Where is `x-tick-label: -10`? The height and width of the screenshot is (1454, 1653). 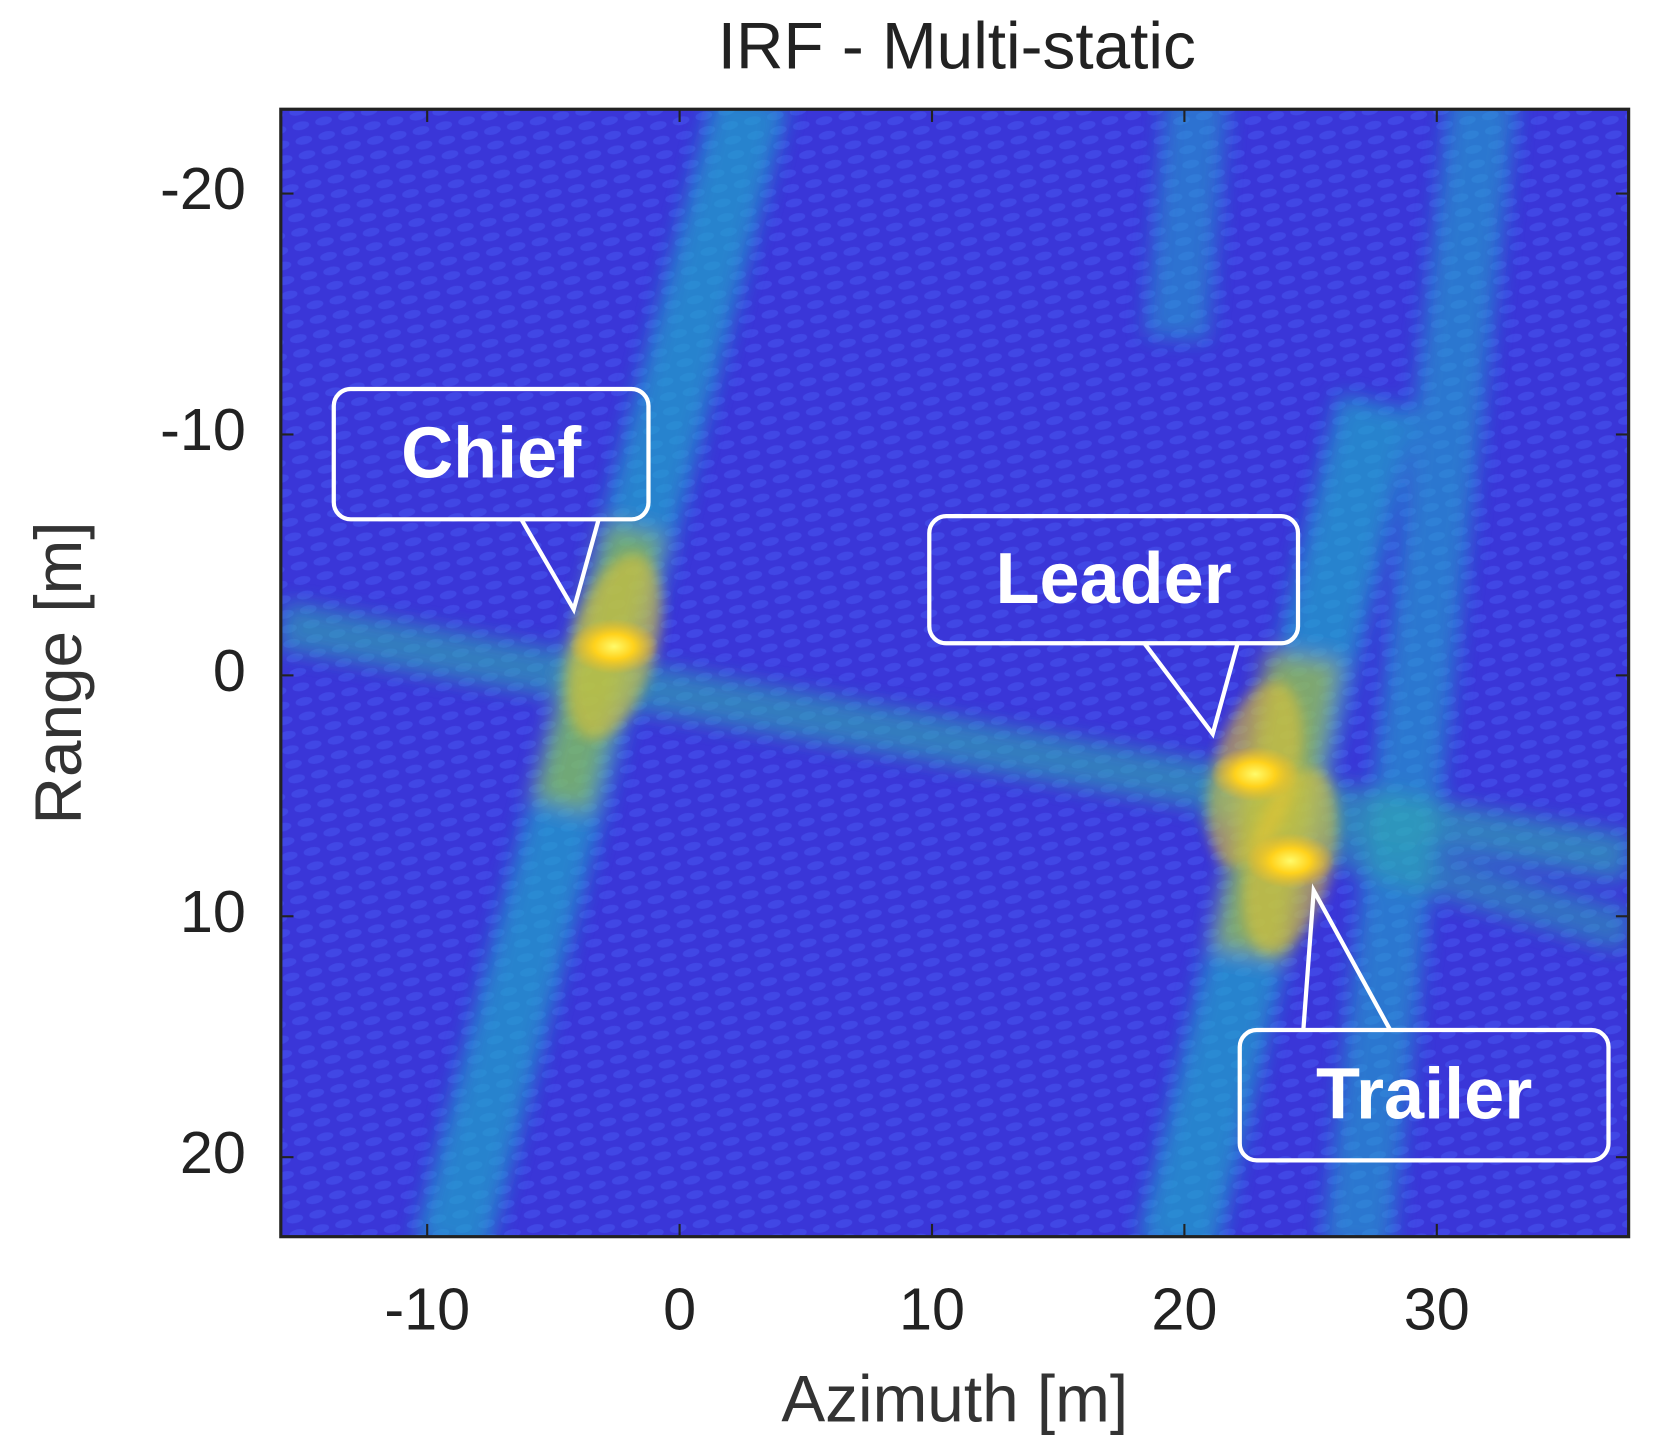
x-tick-label: -10 is located at coordinates (427, 1309).